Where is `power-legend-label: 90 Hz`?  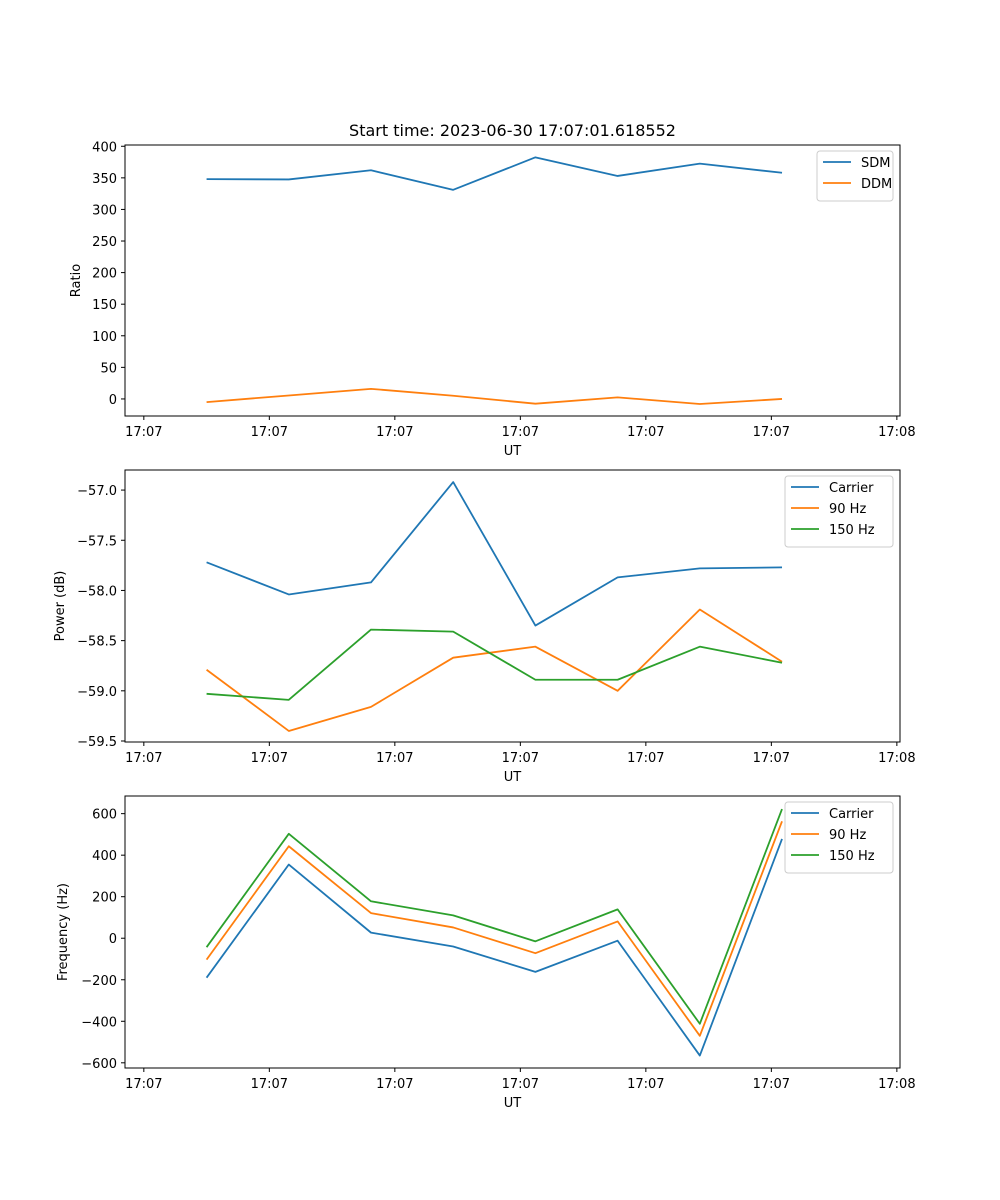
power-legend-label: 90 Hz is located at coordinates (847, 509).